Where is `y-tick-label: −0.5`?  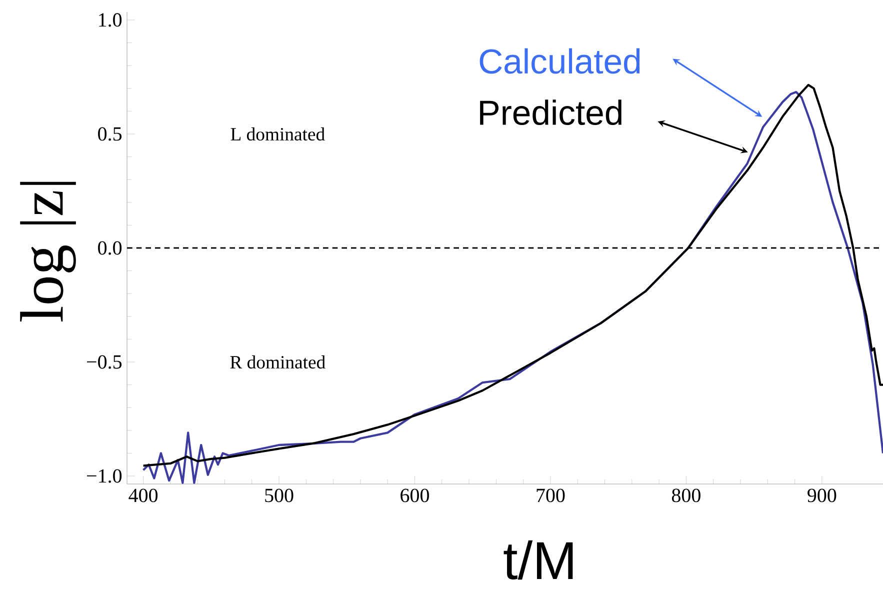 y-tick-label: −0.5 is located at coordinates (104, 362).